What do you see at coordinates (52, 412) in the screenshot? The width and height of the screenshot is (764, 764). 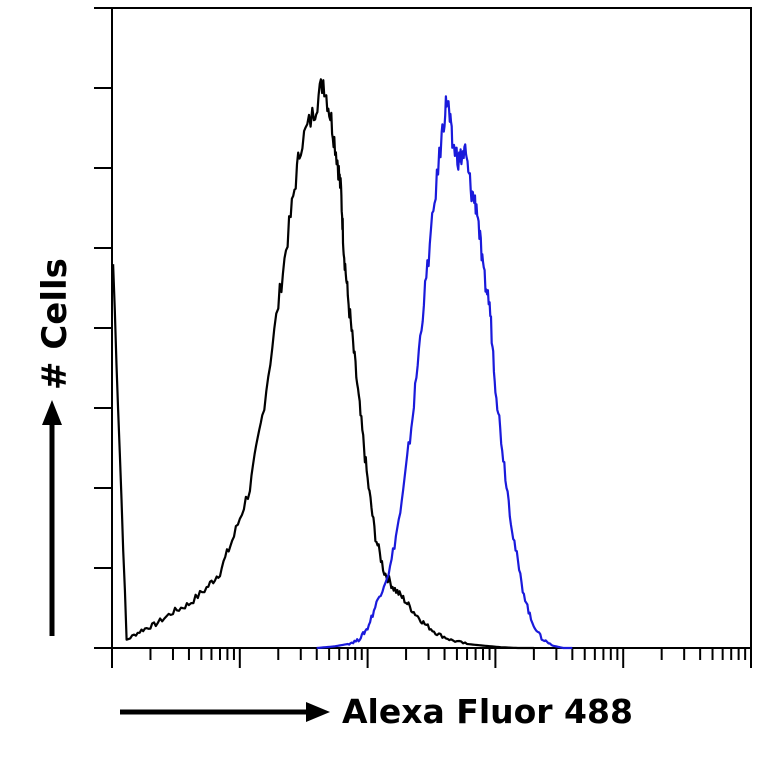 I see `y-axis-arrow-head` at bounding box center [52, 412].